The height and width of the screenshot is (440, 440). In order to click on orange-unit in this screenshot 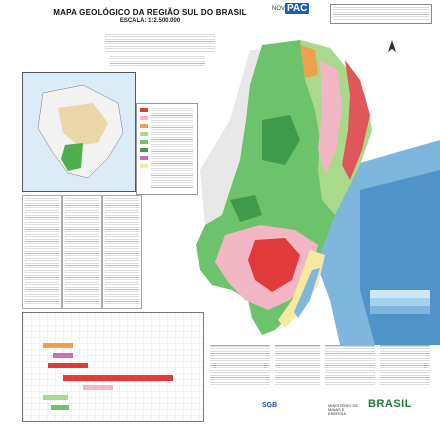, I will do `click(309, 61)`.